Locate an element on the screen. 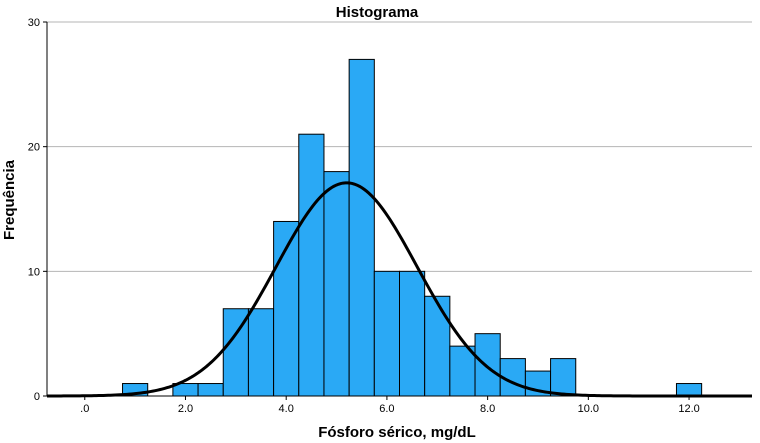  x-tick-label-6: 6.0 is located at coordinates (386, 409).